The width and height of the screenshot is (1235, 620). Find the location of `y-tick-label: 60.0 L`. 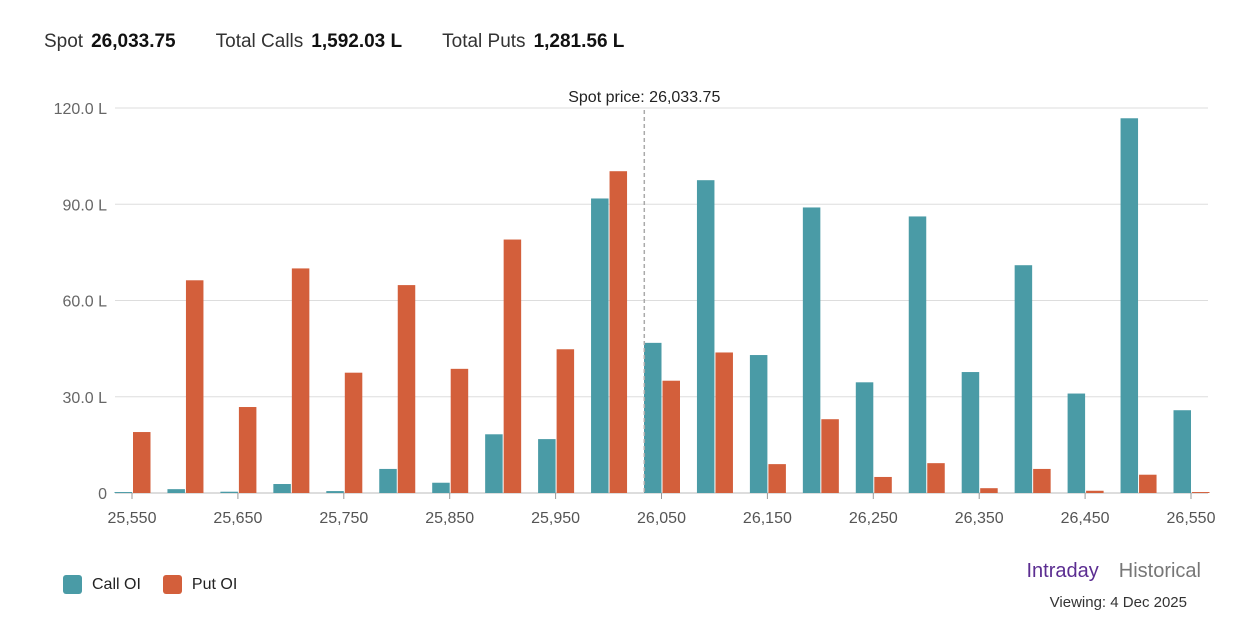

y-tick-label: 60.0 L is located at coordinates (85, 302).